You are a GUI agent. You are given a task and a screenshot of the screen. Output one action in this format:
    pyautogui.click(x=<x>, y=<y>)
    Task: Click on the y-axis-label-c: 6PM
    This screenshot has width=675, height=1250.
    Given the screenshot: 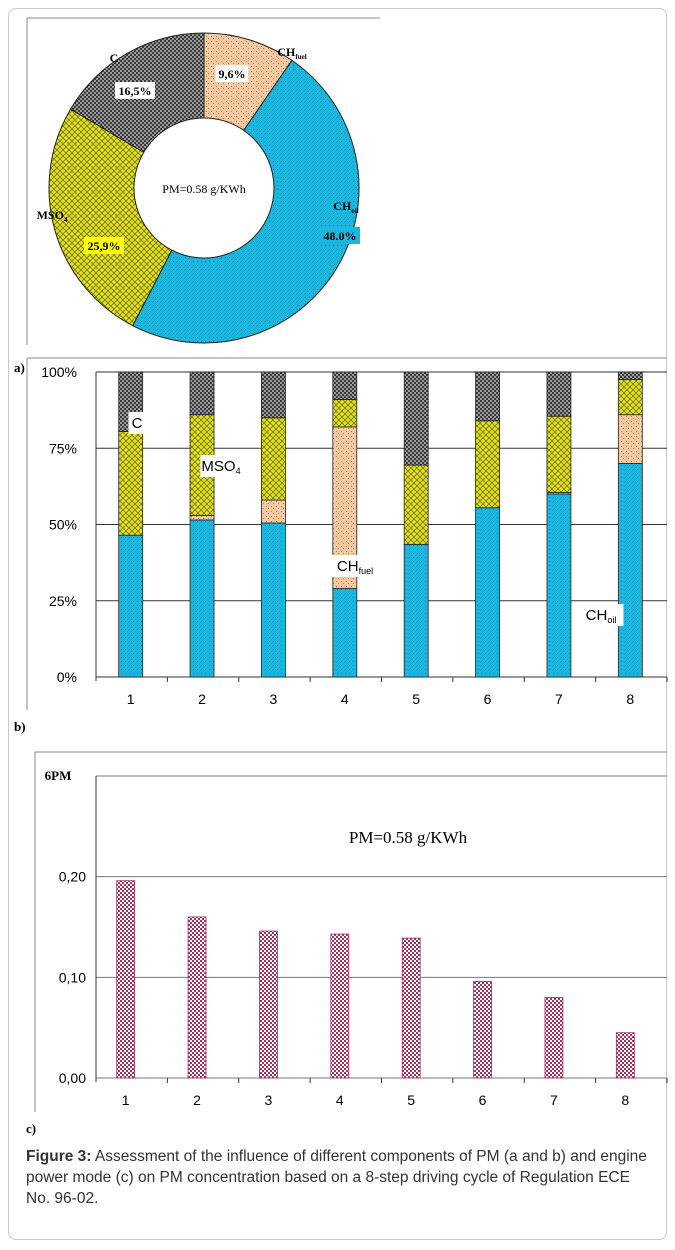 What is the action you would take?
    pyautogui.click(x=58, y=775)
    